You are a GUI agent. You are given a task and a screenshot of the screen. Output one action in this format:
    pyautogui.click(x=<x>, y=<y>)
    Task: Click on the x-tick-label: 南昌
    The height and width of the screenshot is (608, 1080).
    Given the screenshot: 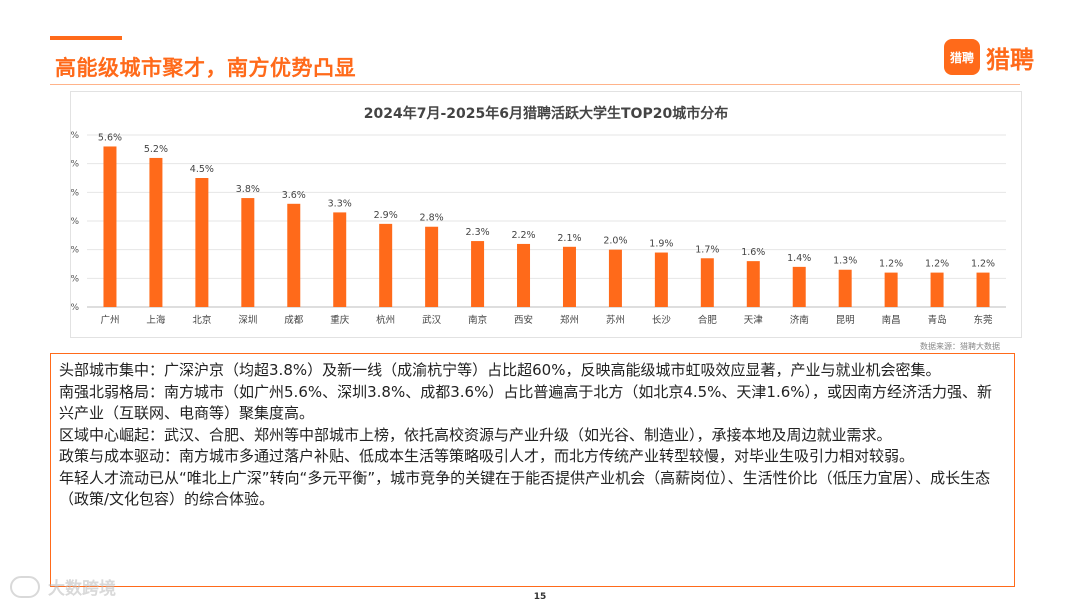 What is the action you would take?
    pyautogui.click(x=891, y=320)
    